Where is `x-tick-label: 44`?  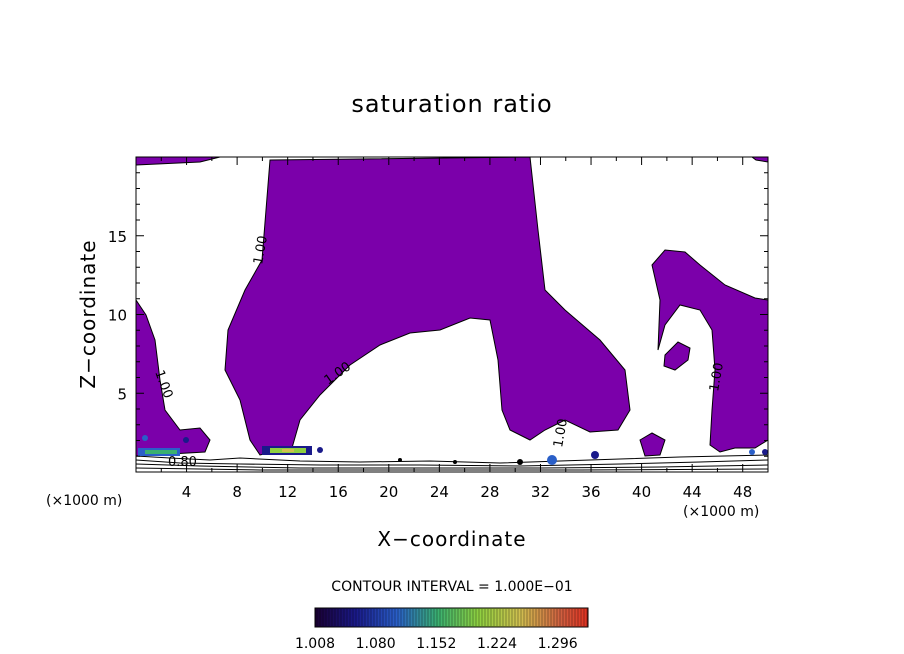
x-tick-label: 44 is located at coordinates (692, 492).